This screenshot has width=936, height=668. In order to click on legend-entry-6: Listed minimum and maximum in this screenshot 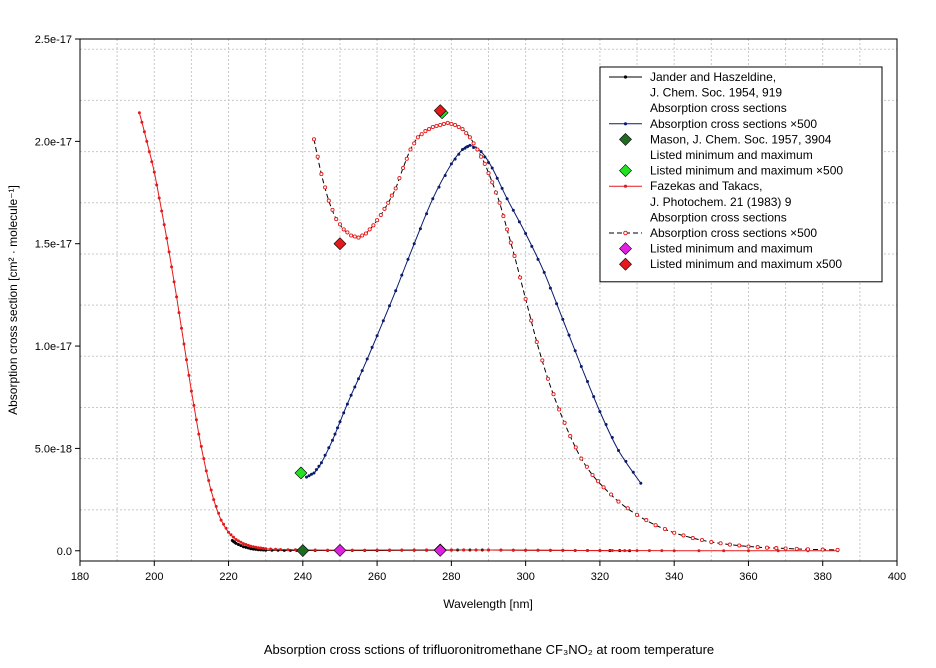, I will do `click(716, 249)`.